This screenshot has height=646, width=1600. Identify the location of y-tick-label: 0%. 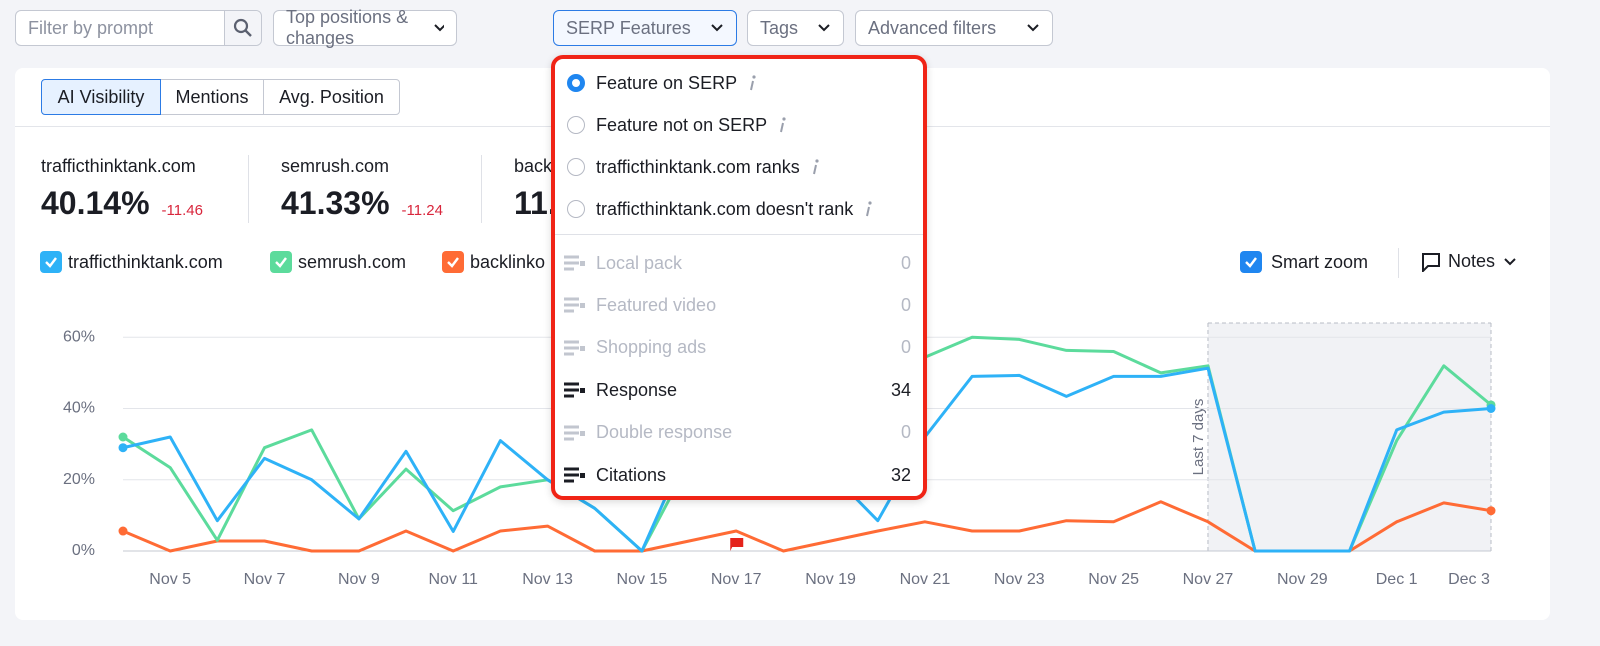
(83, 550).